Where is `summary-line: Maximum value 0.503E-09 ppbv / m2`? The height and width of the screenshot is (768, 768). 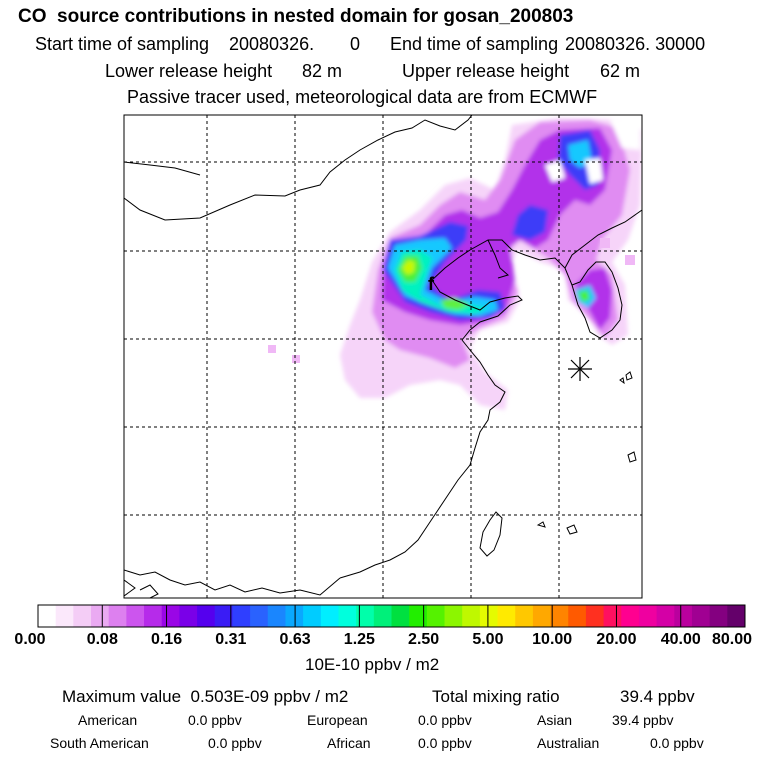 summary-line: Maximum value 0.503E-09 ppbv / m2 is located at coordinates (205, 696).